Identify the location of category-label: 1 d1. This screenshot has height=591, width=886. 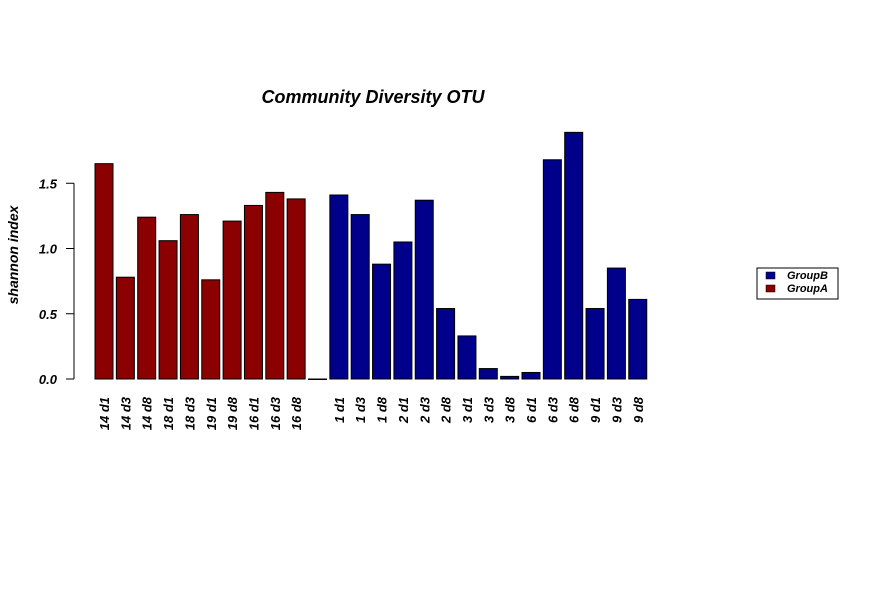
(339, 410).